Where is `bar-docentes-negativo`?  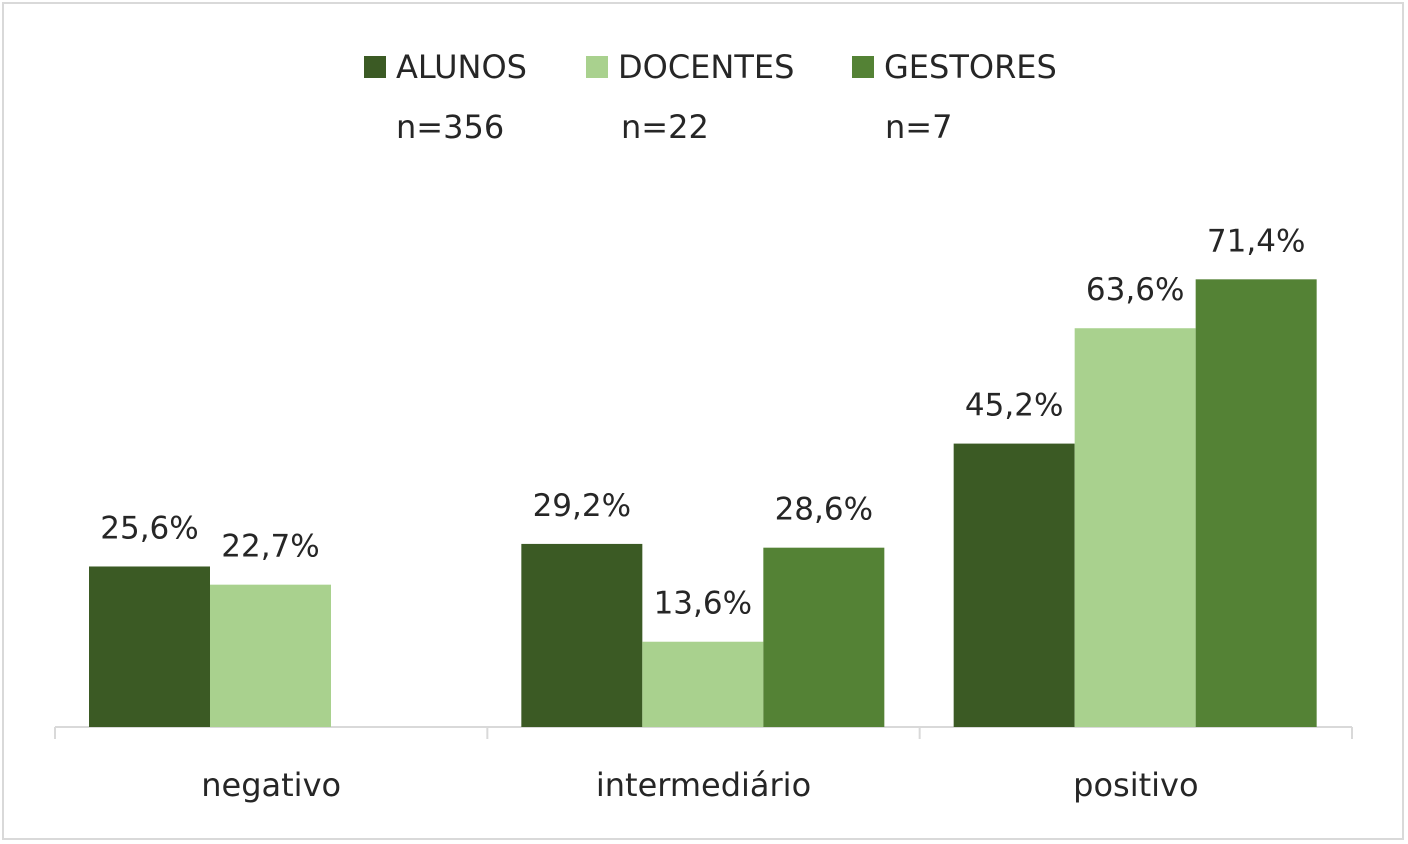
bar-docentes-negativo is located at coordinates (270, 655).